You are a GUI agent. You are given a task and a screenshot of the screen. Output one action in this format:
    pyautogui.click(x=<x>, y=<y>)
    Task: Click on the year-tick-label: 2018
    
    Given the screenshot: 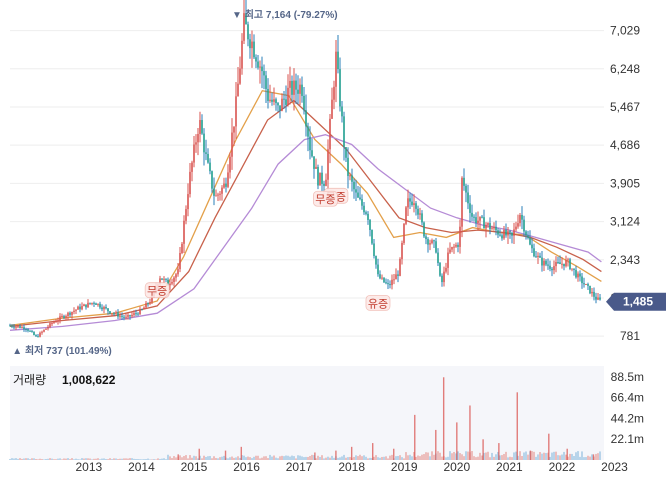 What is the action you would take?
    pyautogui.click(x=351, y=467)
    